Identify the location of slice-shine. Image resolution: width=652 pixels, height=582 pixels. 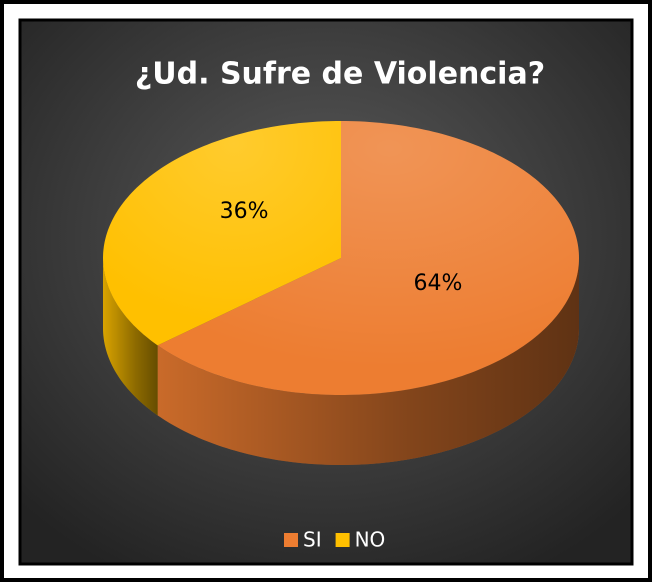
(222, 233).